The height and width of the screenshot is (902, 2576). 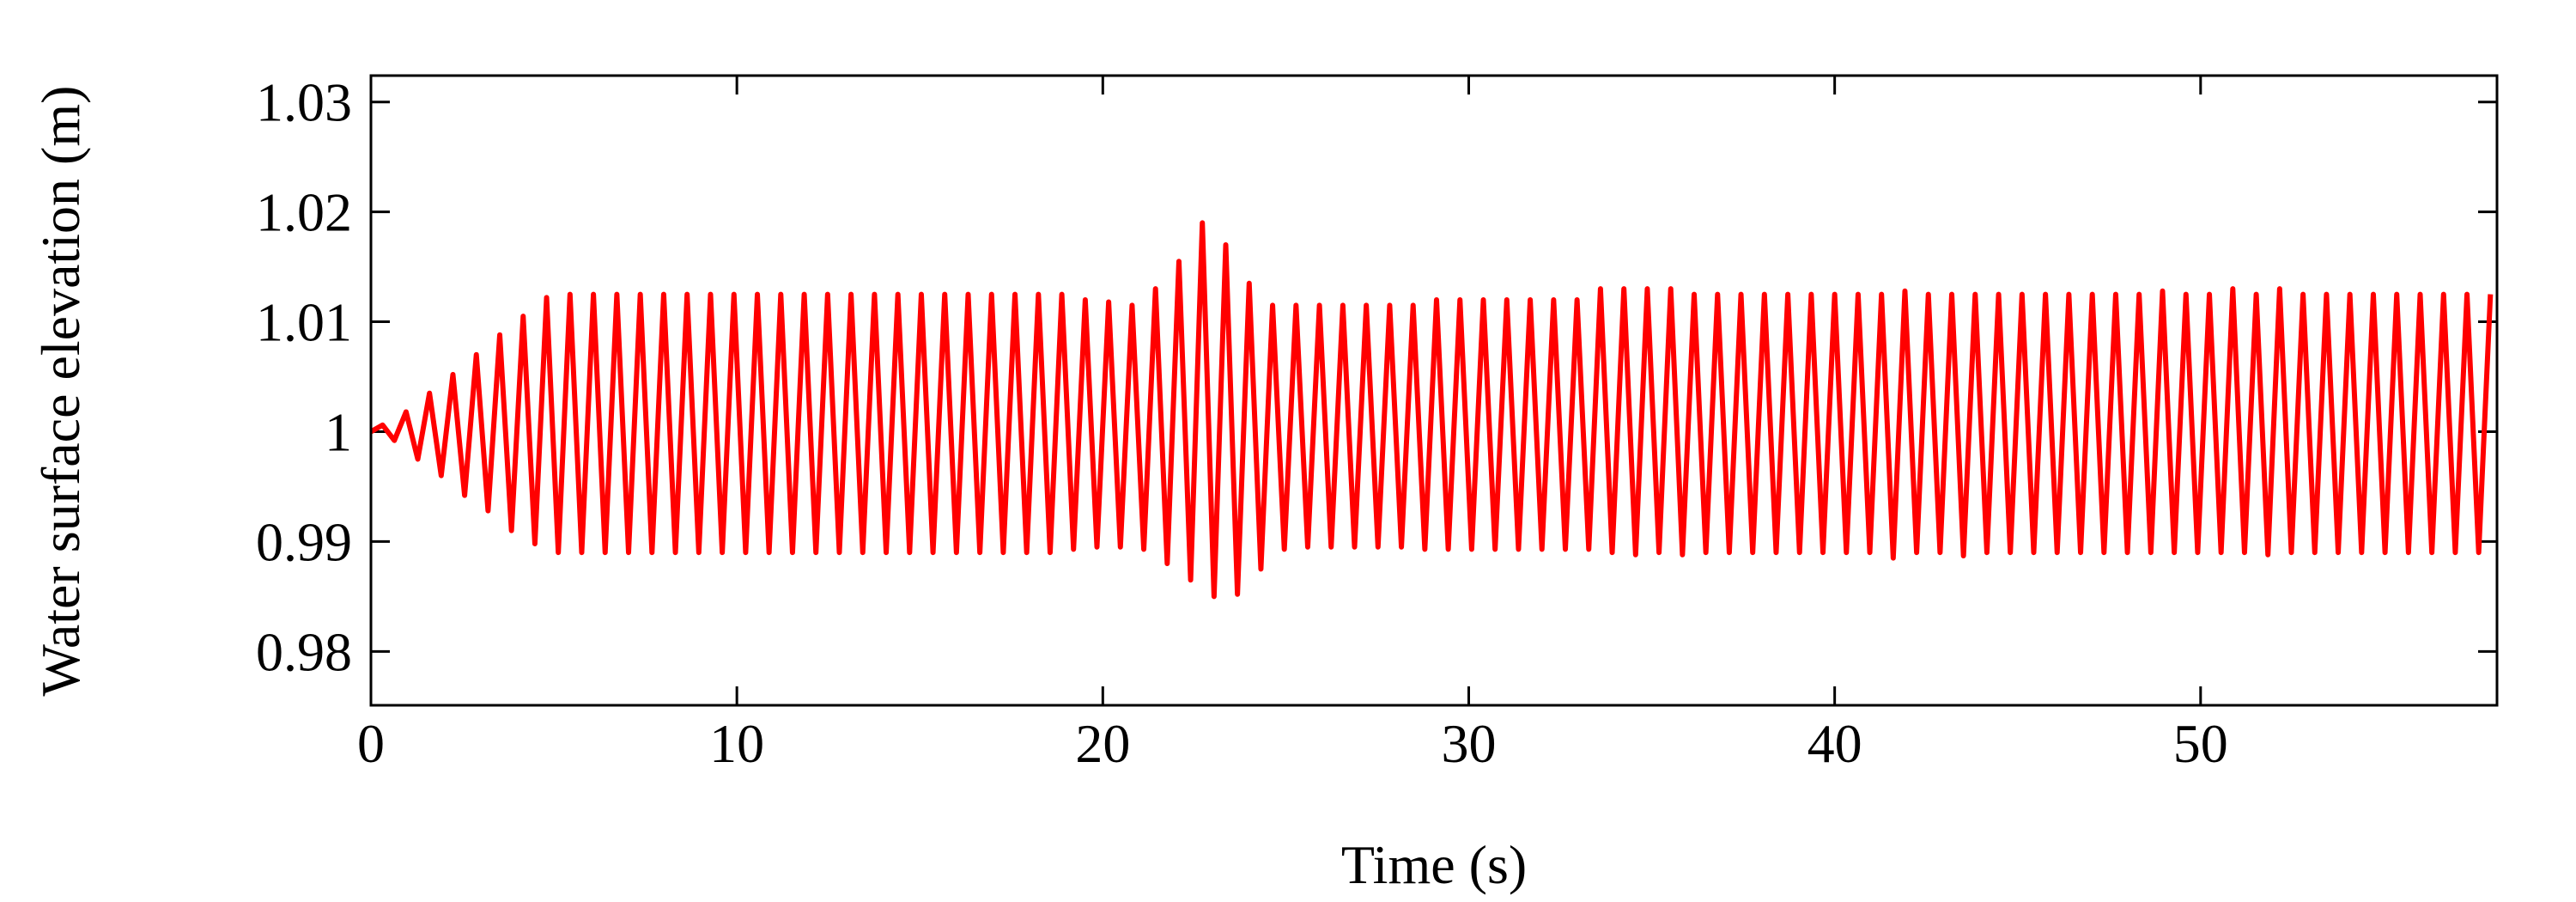 What do you see at coordinates (2200, 743) in the screenshot?
I see `x-tick-label: 50` at bounding box center [2200, 743].